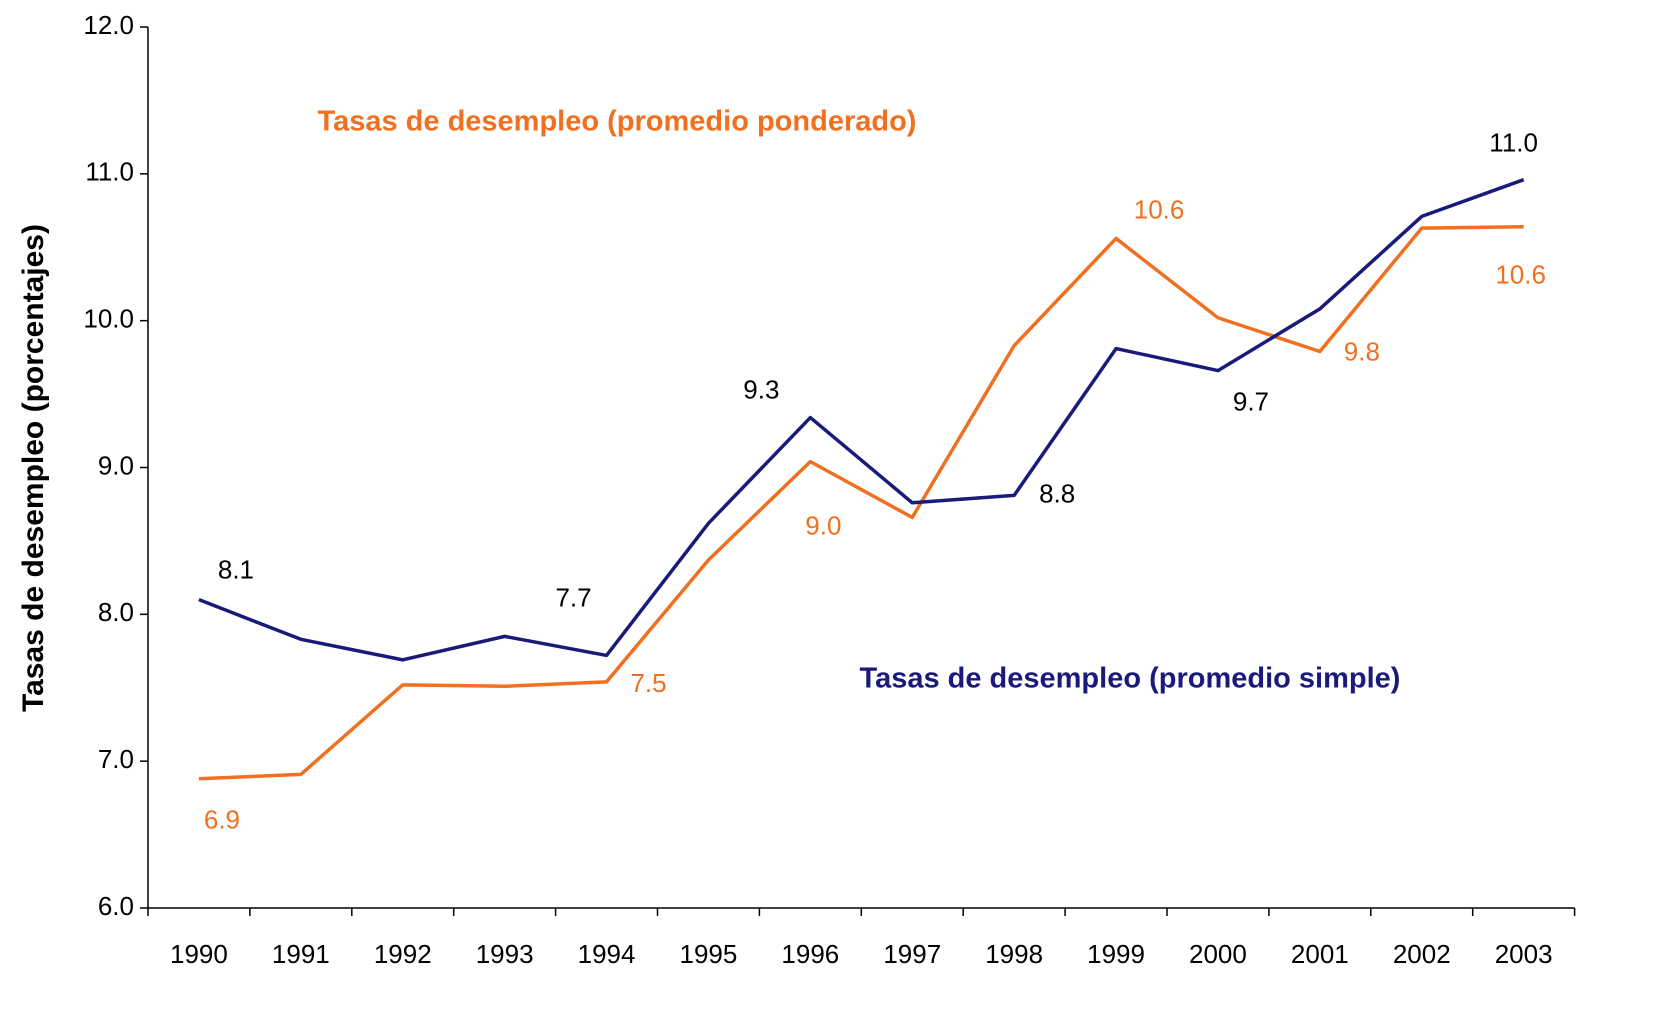 The image size is (1674, 1035). Describe the element at coordinates (1251, 401) in the screenshot. I see `data-label: 9.7` at that location.